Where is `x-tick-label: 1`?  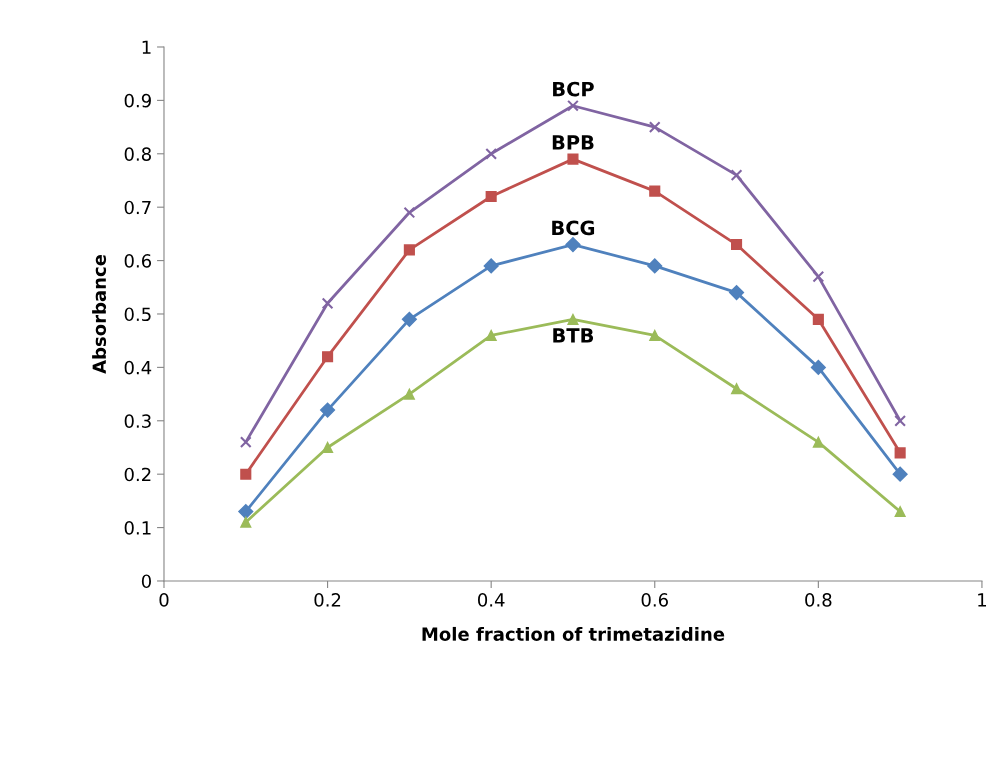 x-tick-label: 1 is located at coordinates (982, 600).